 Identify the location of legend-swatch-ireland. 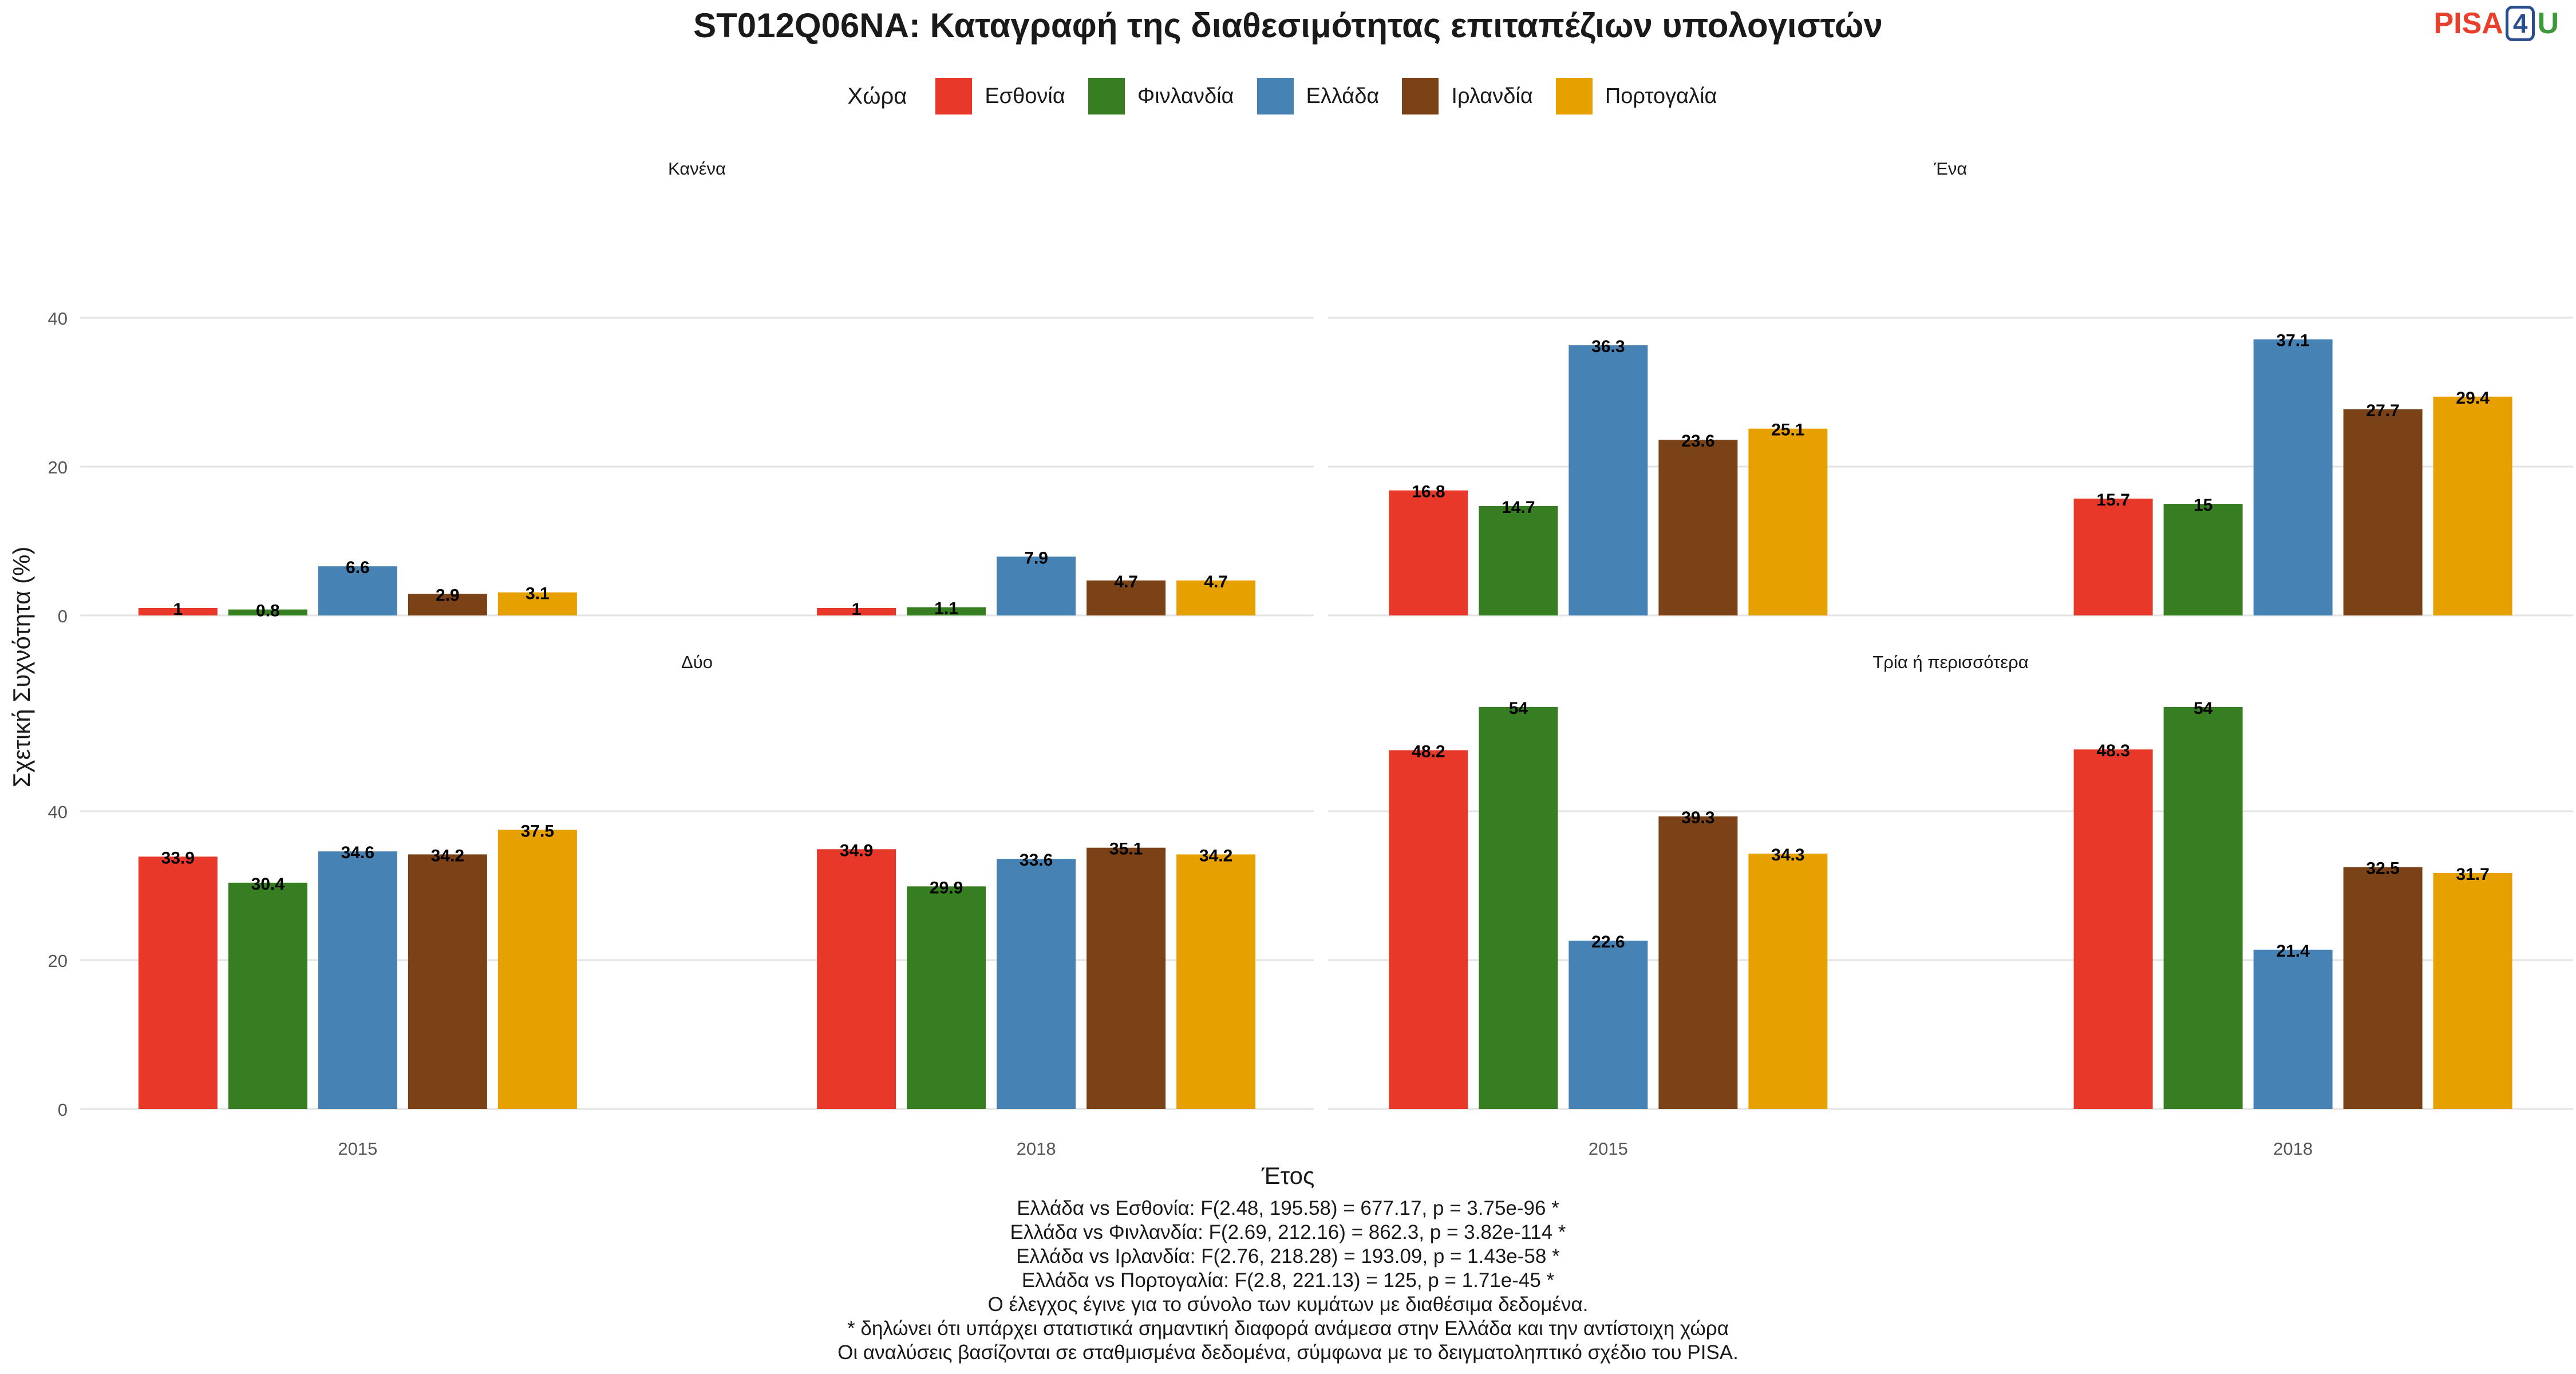
(1420, 96).